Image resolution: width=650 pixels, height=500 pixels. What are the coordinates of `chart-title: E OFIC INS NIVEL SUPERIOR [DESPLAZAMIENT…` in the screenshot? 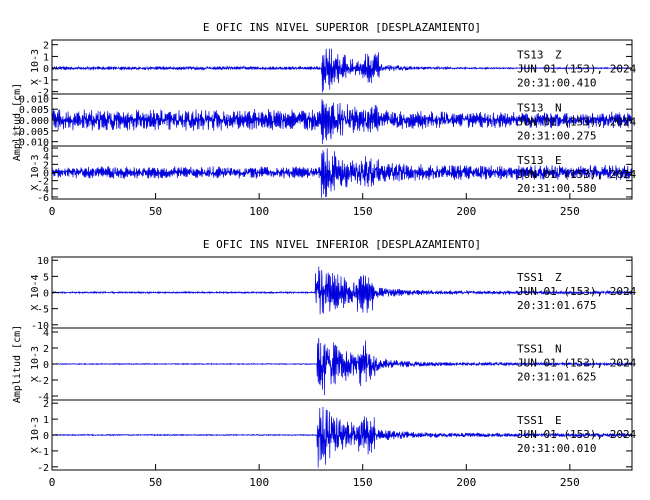 It's located at (342, 27).